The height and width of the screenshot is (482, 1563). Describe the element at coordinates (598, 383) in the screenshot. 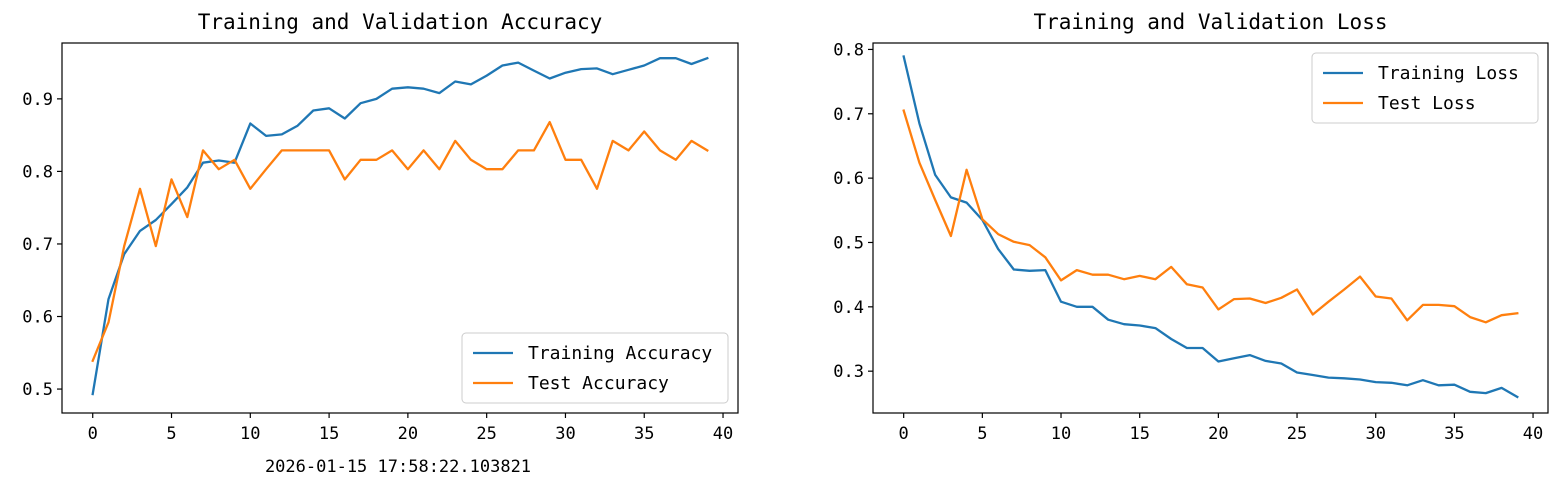

I see `legend-entry: Test Accuracy` at that location.